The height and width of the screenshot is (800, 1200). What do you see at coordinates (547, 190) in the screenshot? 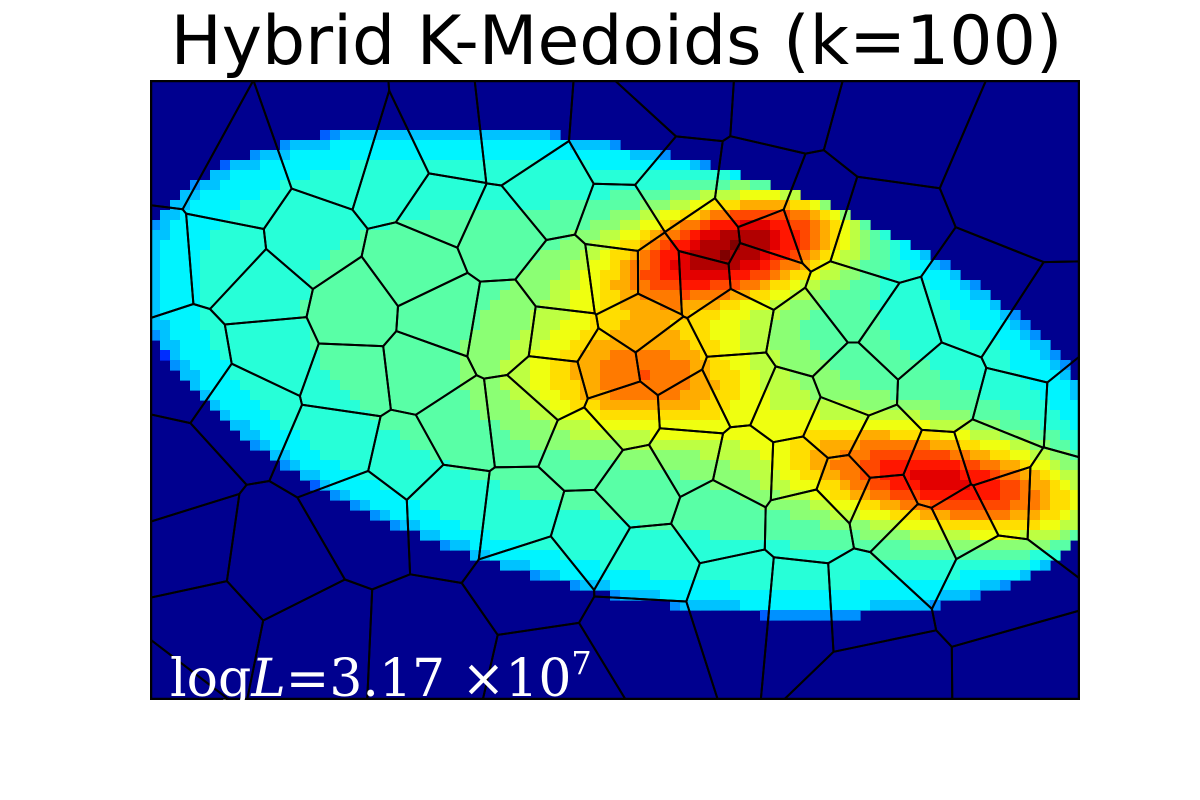
I see `voronoi-cell` at bounding box center [547, 190].